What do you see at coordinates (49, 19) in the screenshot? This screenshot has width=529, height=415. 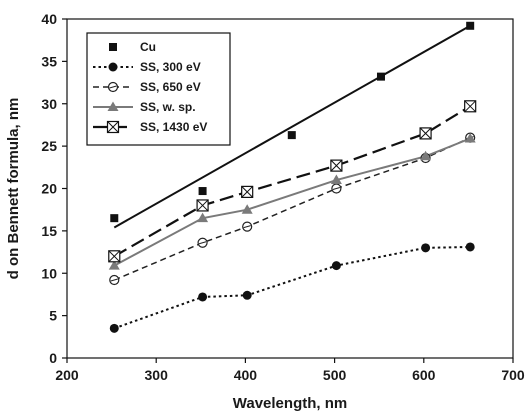 I see `y-tick-label: 40` at bounding box center [49, 19].